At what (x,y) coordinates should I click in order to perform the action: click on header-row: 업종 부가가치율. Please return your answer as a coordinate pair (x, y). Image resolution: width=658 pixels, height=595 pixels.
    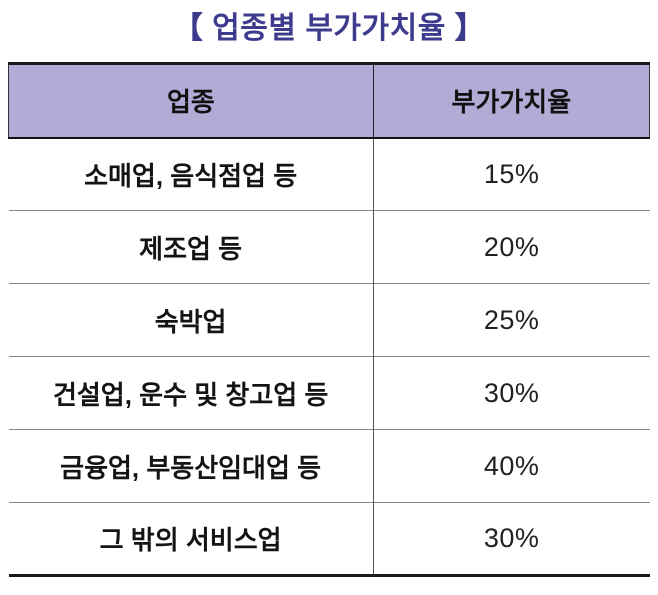
    Looking at the image, I should click on (329, 101).